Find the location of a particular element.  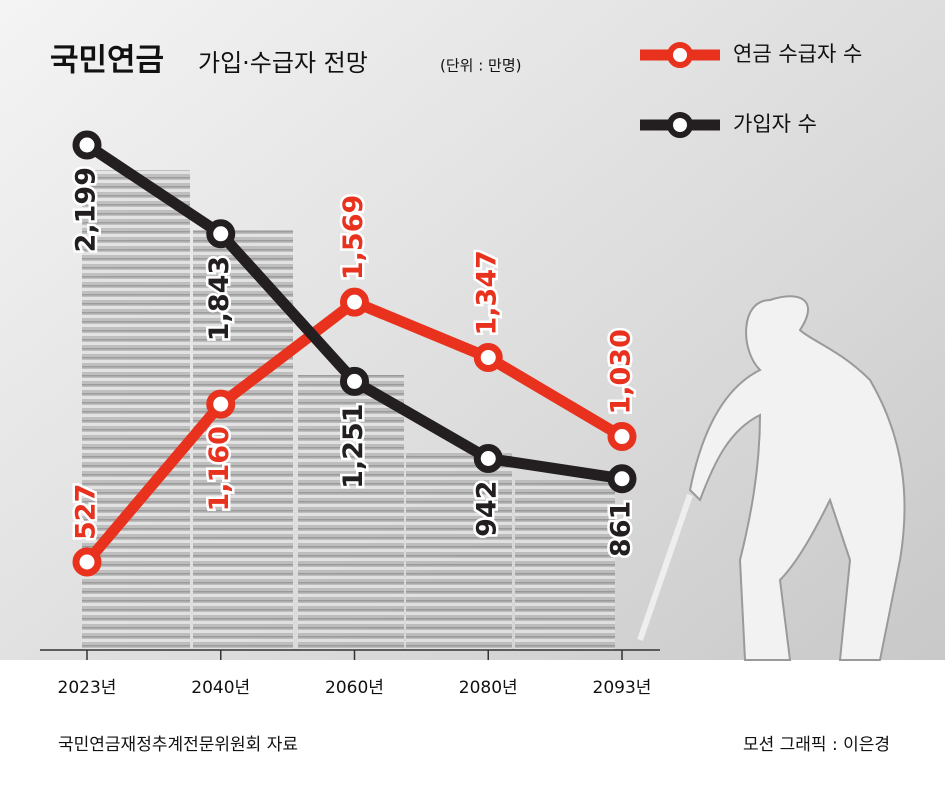

x-tick-label: 2040년 is located at coordinates (220, 688).